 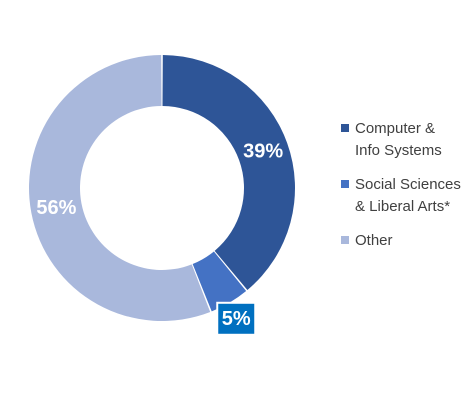 I want to click on legend-label-1: Social Sciences & Liberal Arts*, so click(x=408, y=195).